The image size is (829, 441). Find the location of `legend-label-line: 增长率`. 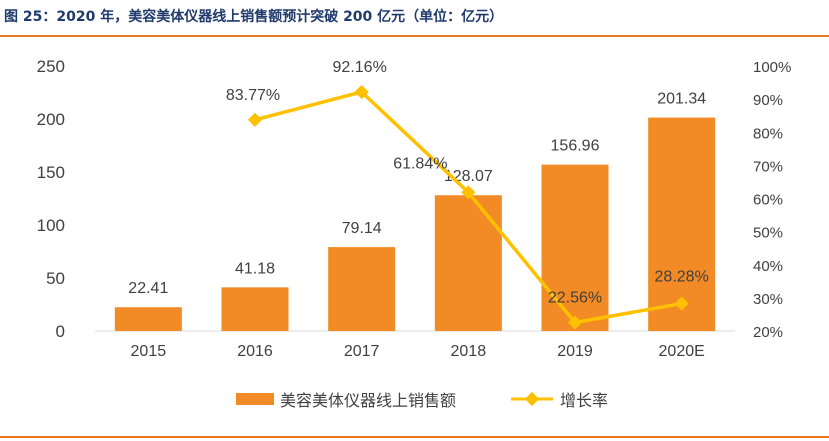

legend-label-line: 增长率 is located at coordinates (584, 401).